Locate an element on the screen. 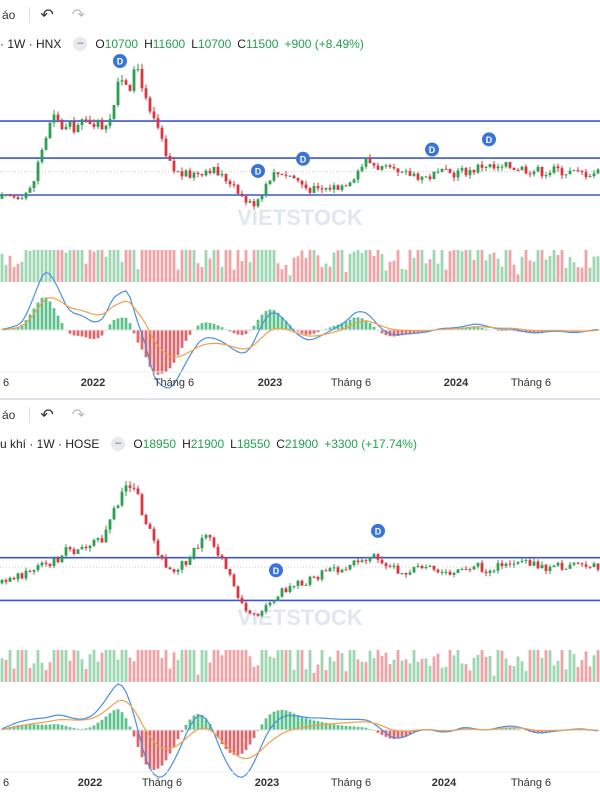 The width and height of the screenshot is (600, 800). macd-fast-line is located at coordinates (300, 730).